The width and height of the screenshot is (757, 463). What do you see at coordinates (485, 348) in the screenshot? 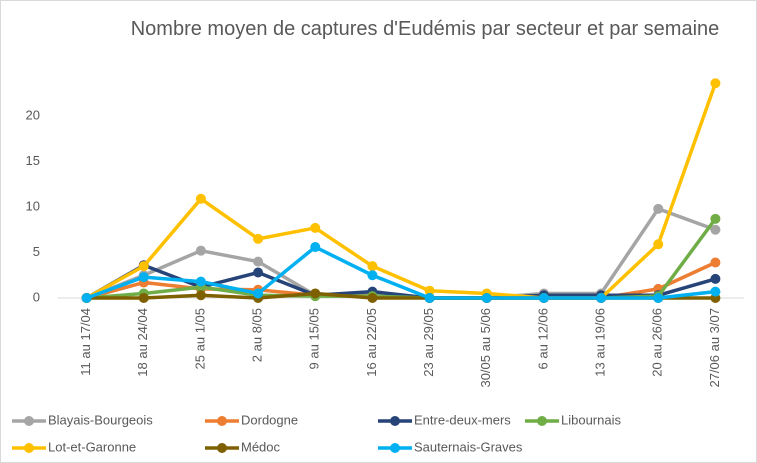
I see `x-tick-label: 30/05 au 5/06` at bounding box center [485, 348].